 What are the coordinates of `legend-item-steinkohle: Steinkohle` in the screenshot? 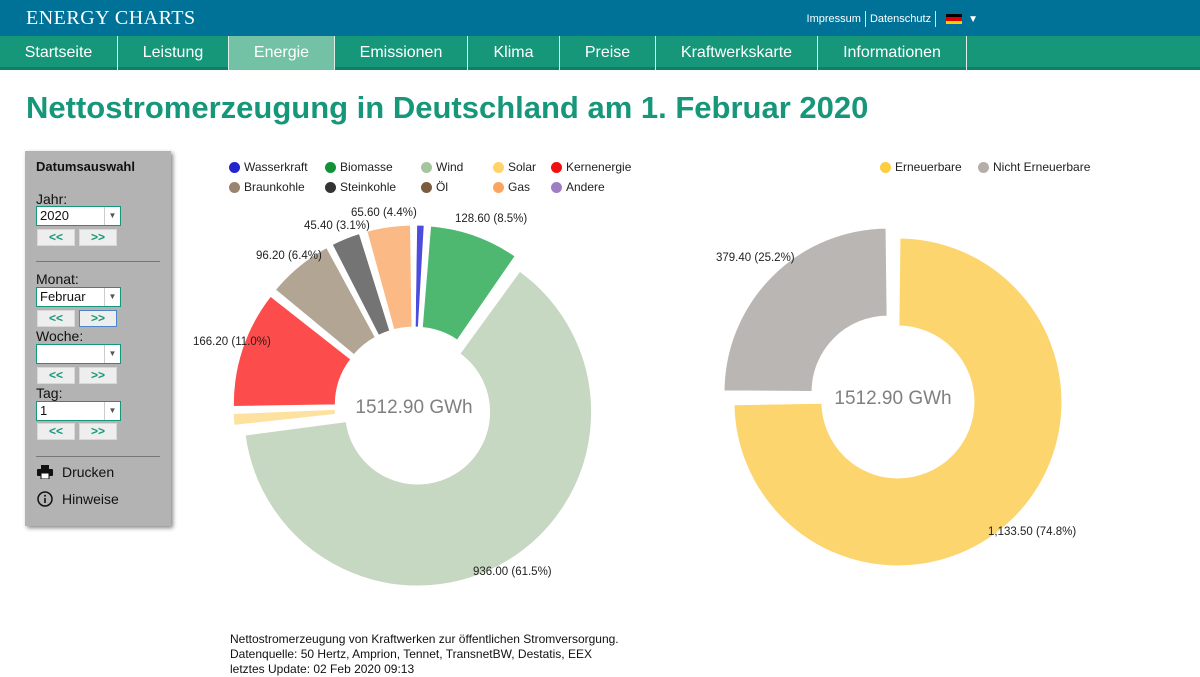 It's located at (360, 187).